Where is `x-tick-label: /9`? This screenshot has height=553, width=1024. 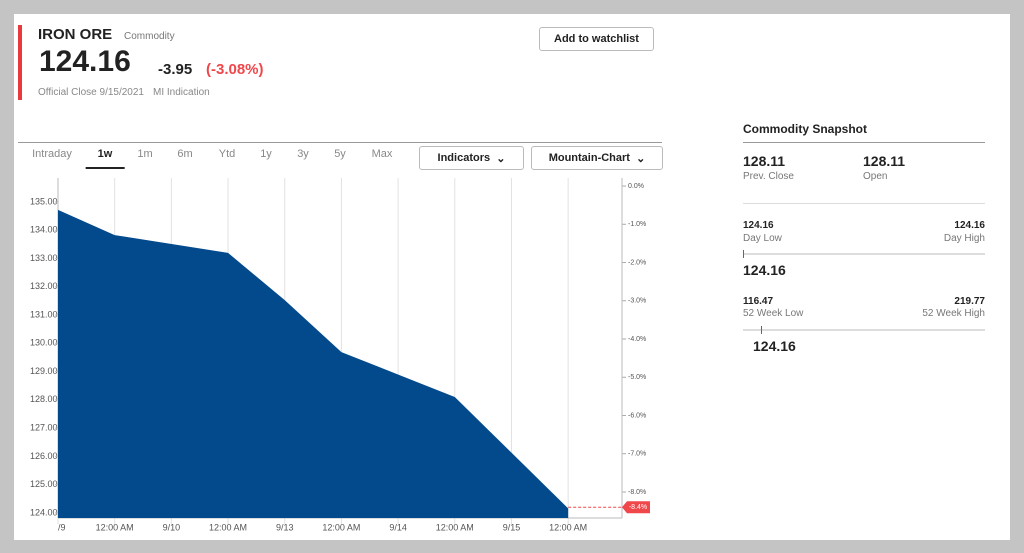 x-tick-label: /9 is located at coordinates (62, 527).